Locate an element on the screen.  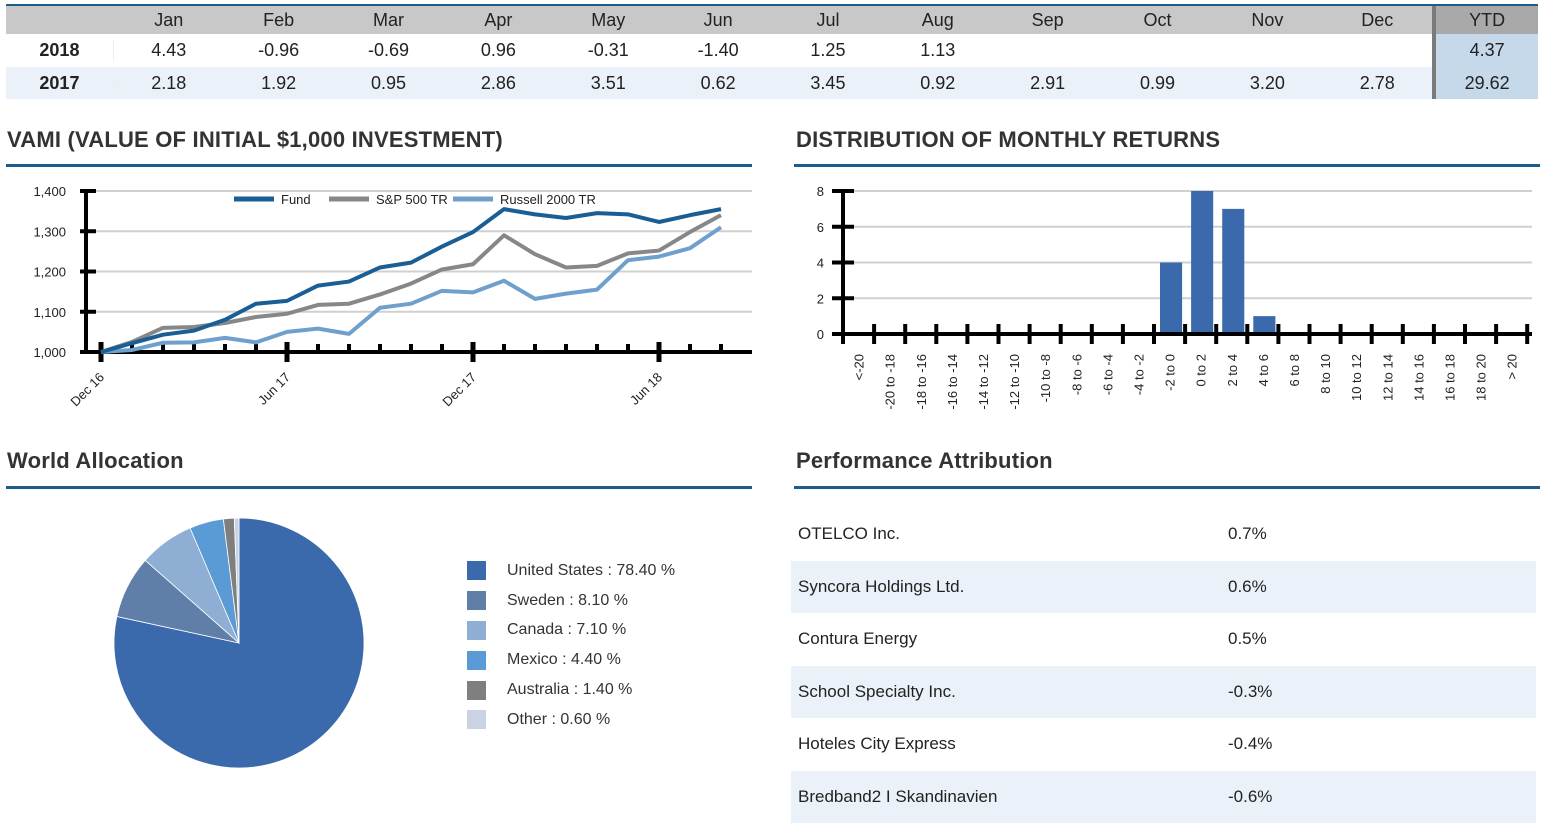
vami-title-rule is located at coordinates (379, 165).